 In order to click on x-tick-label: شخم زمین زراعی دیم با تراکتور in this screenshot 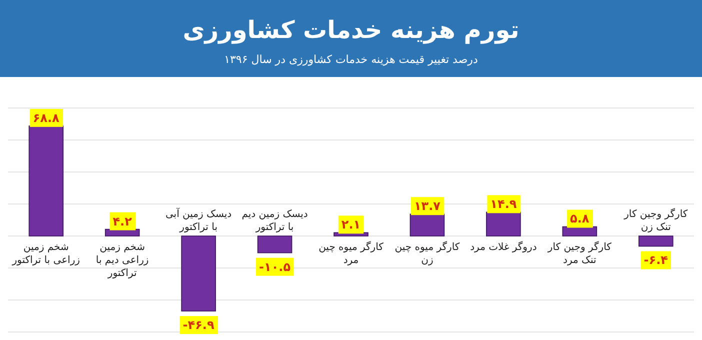, I will do `click(122, 260)`.